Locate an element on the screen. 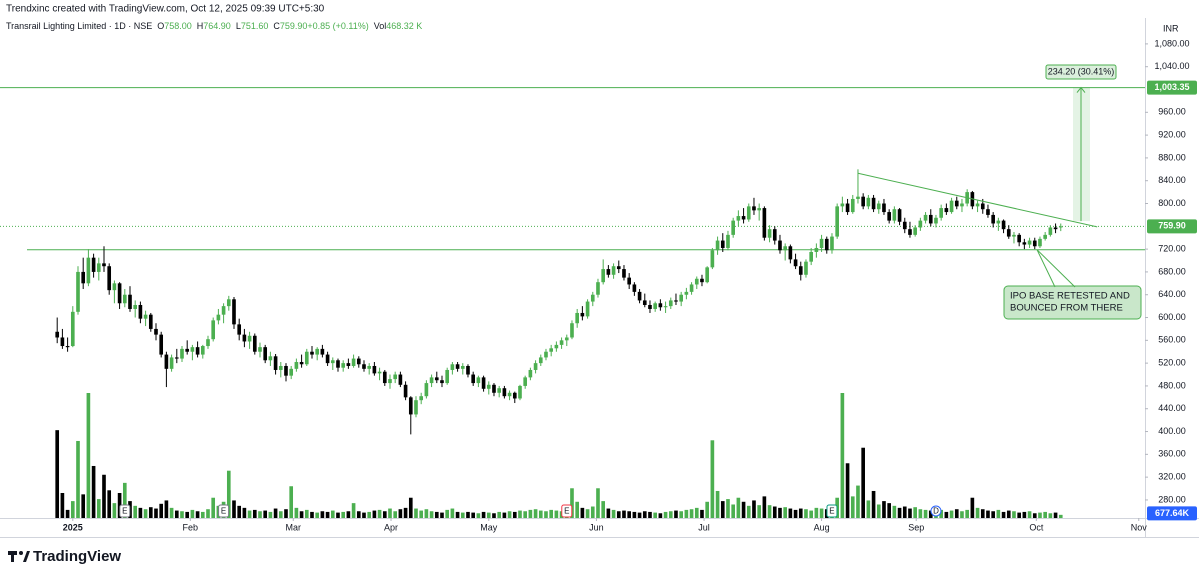  x-tick-label: Jul is located at coordinates (704, 527).